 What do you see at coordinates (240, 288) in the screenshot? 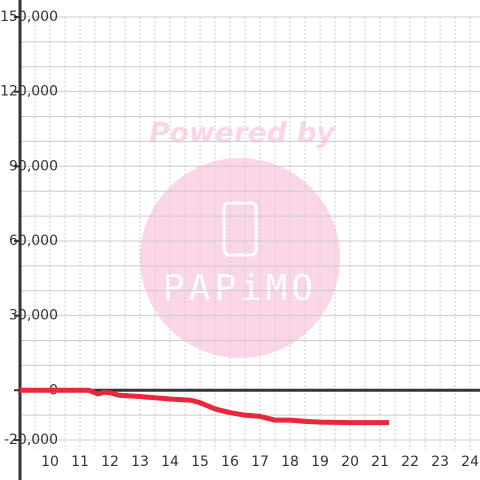
I see `watermark-logo: PAPiMO` at bounding box center [240, 288].